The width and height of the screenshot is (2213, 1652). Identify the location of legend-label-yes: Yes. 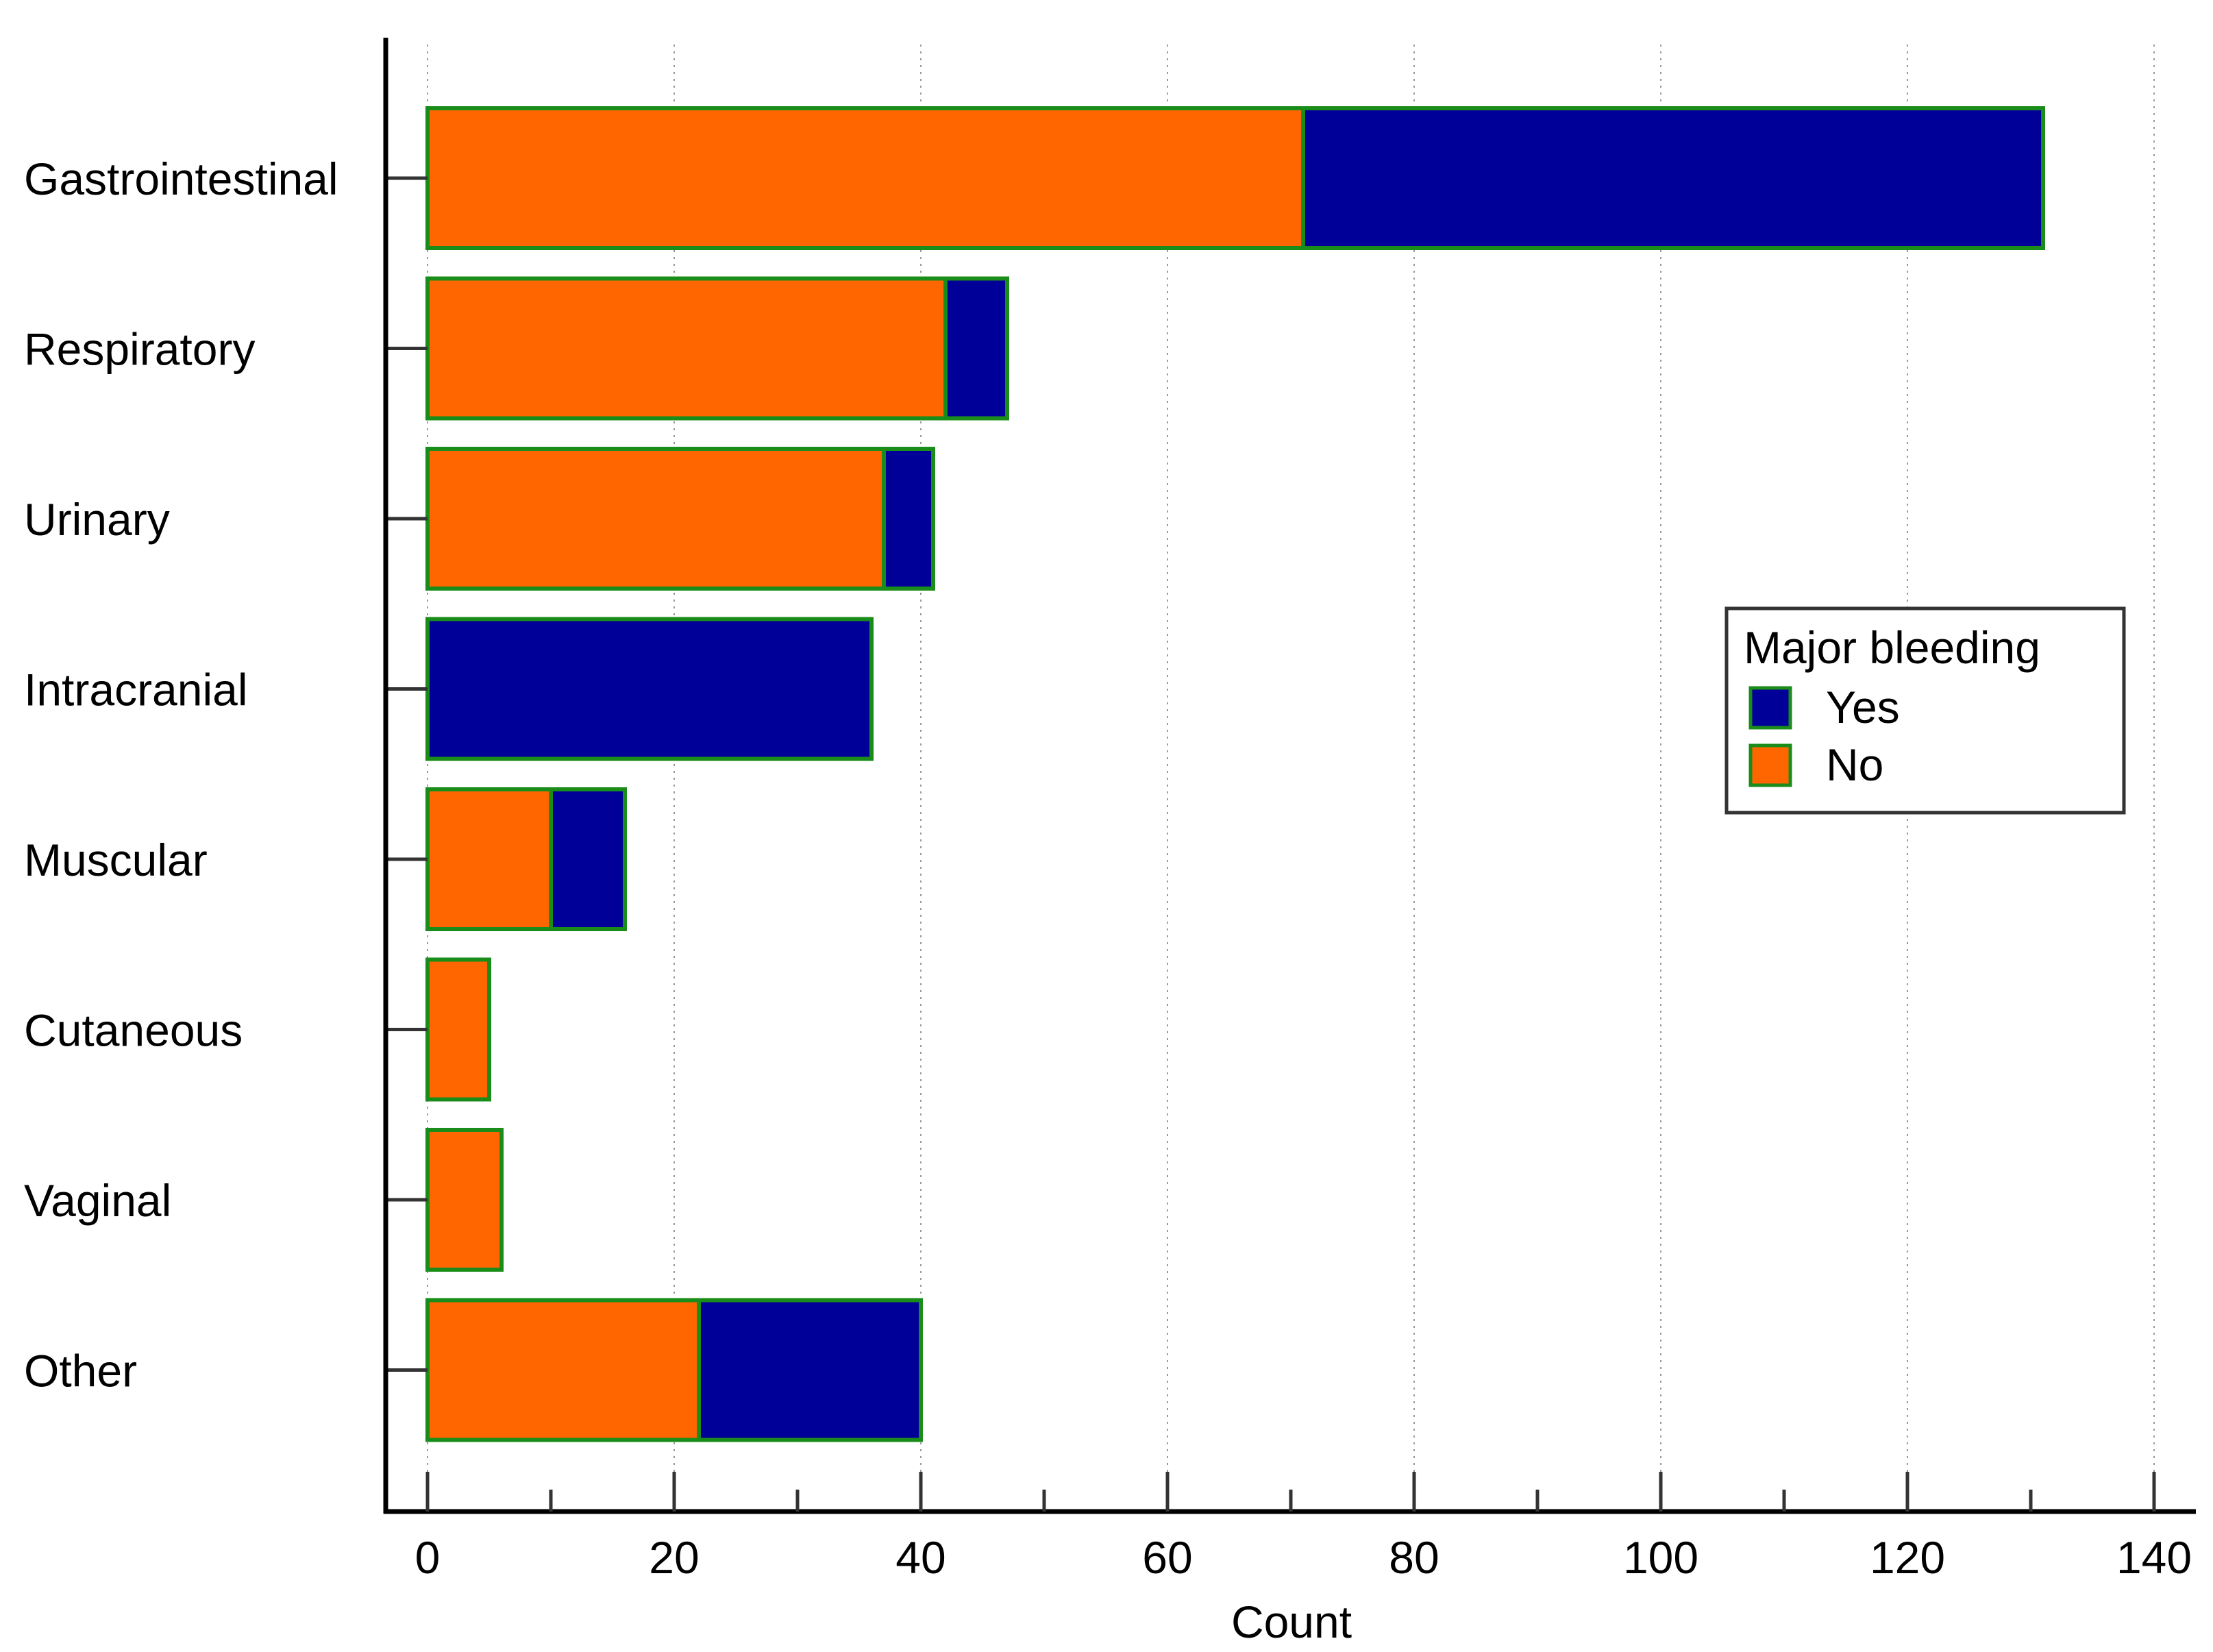
(1863, 707).